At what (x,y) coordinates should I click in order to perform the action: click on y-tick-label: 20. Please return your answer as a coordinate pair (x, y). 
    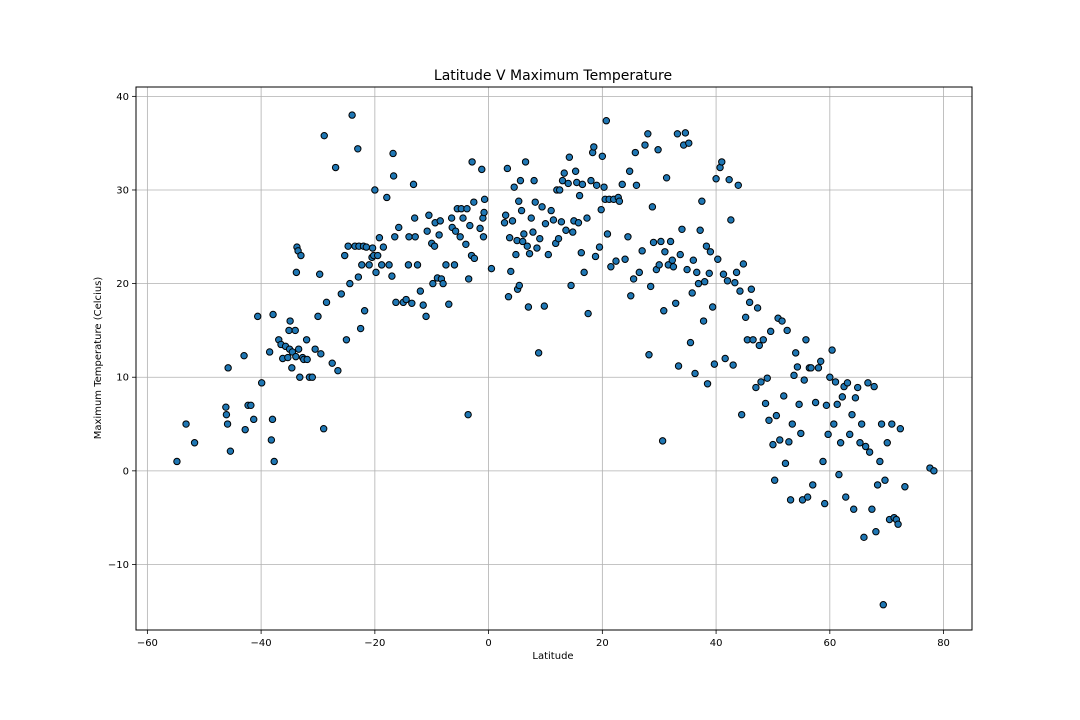
    Looking at the image, I should click on (122, 284).